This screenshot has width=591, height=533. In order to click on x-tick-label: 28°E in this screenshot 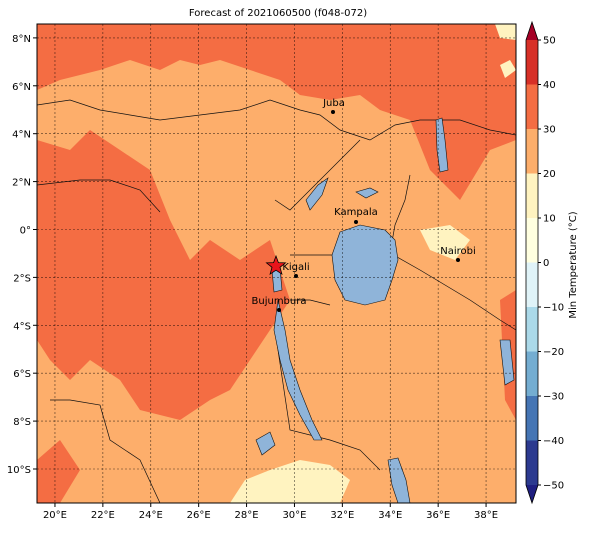, I will do `click(247, 515)`.